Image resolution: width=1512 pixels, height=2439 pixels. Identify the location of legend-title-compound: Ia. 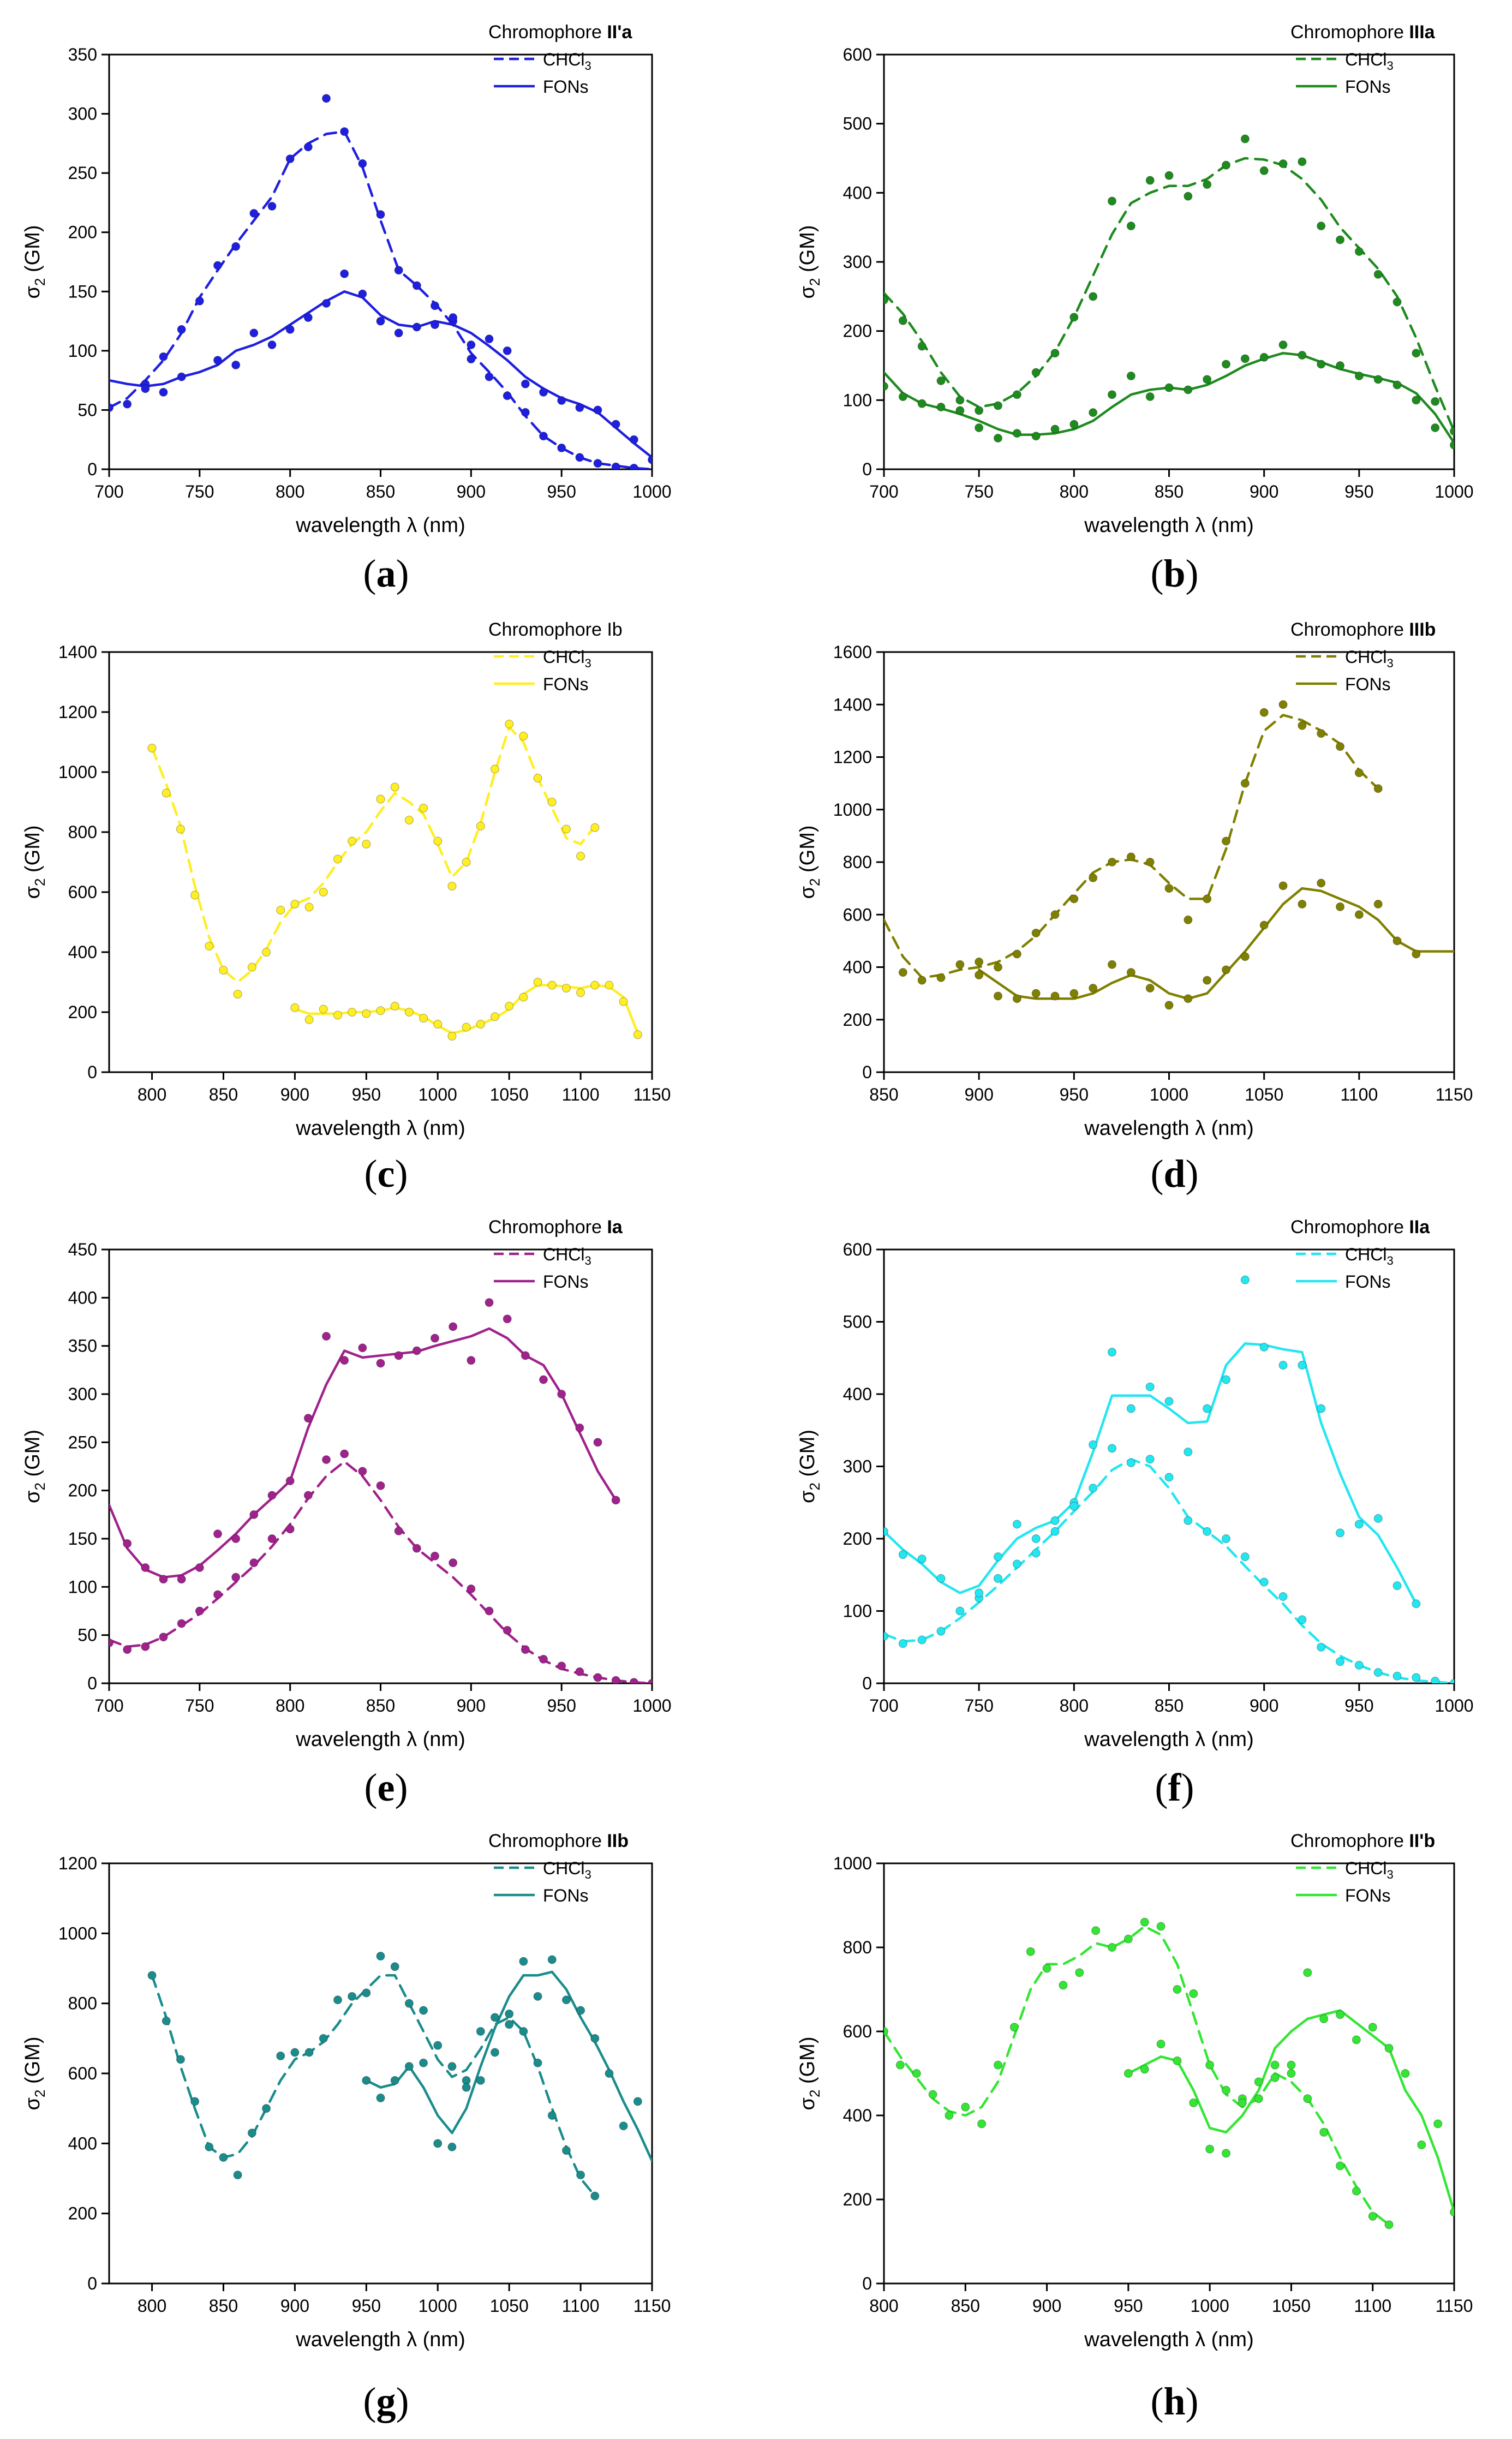
(615, 1227).